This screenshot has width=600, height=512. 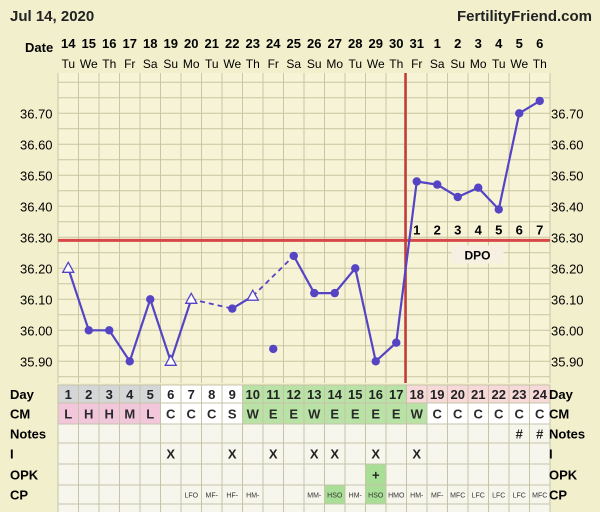 What do you see at coordinates (335, 394) in the screenshot?
I see `day-value: 14` at bounding box center [335, 394].